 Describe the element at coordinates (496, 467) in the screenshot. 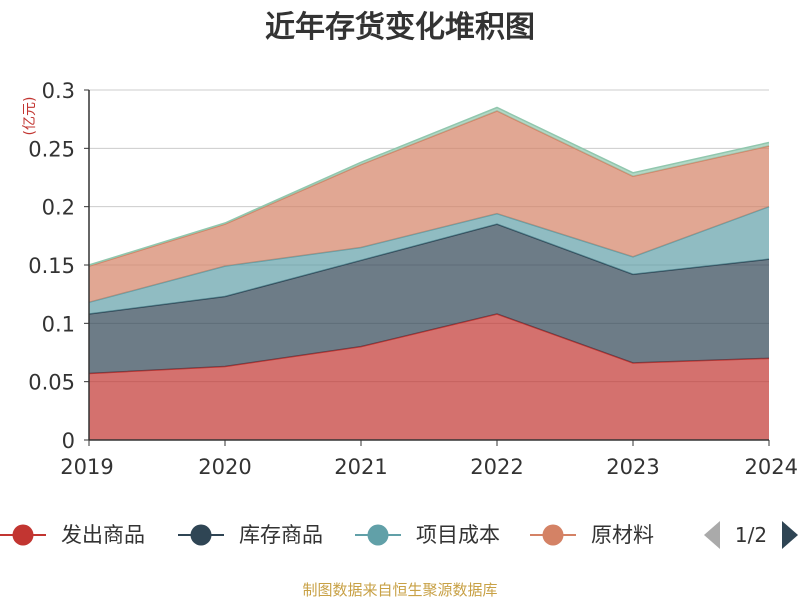

I see `x-tick-label: 2022` at that location.